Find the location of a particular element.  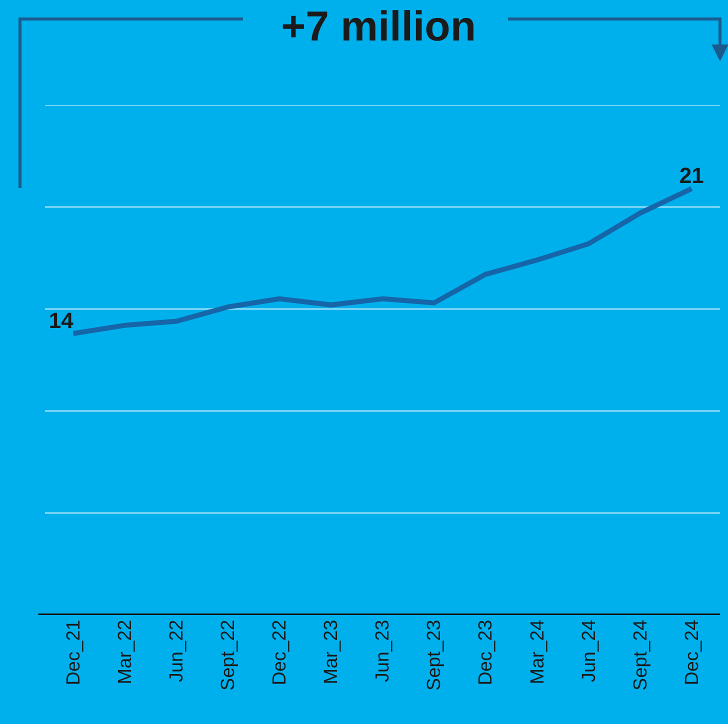

x-tick-label: Sept_23 is located at coordinates (435, 655).